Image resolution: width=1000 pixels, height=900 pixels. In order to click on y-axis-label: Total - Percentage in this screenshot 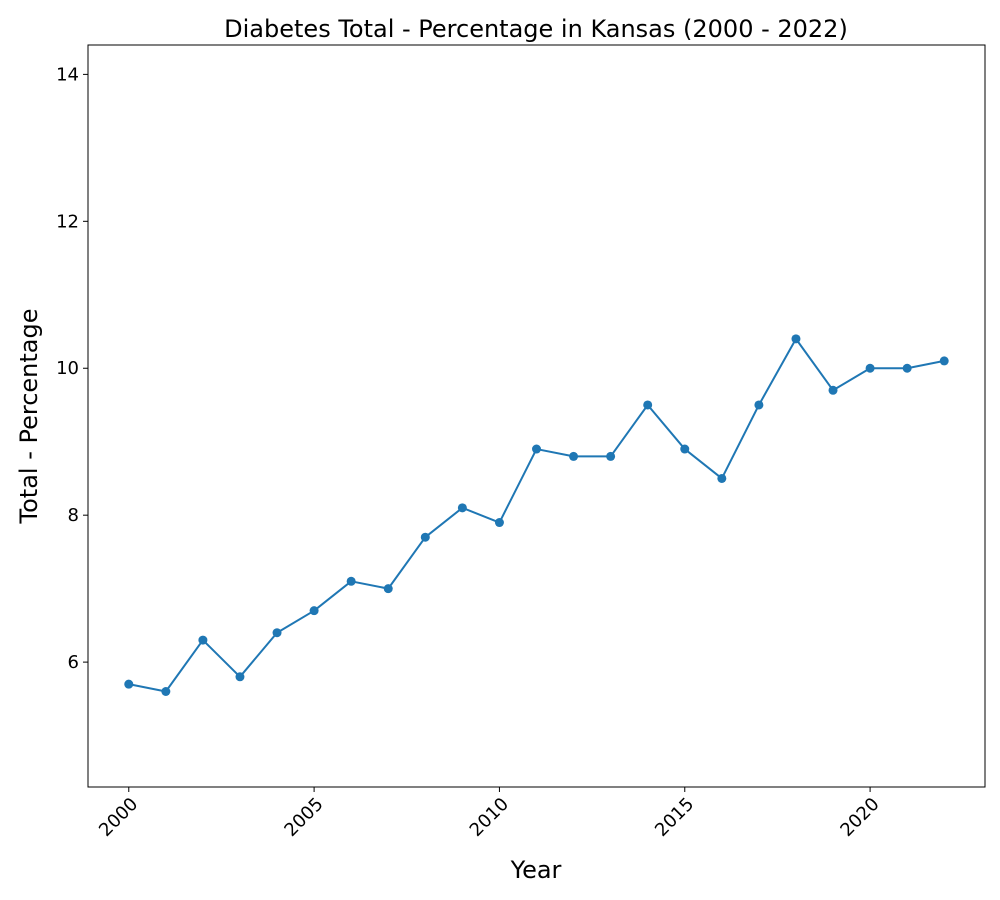, I will do `click(29, 417)`.